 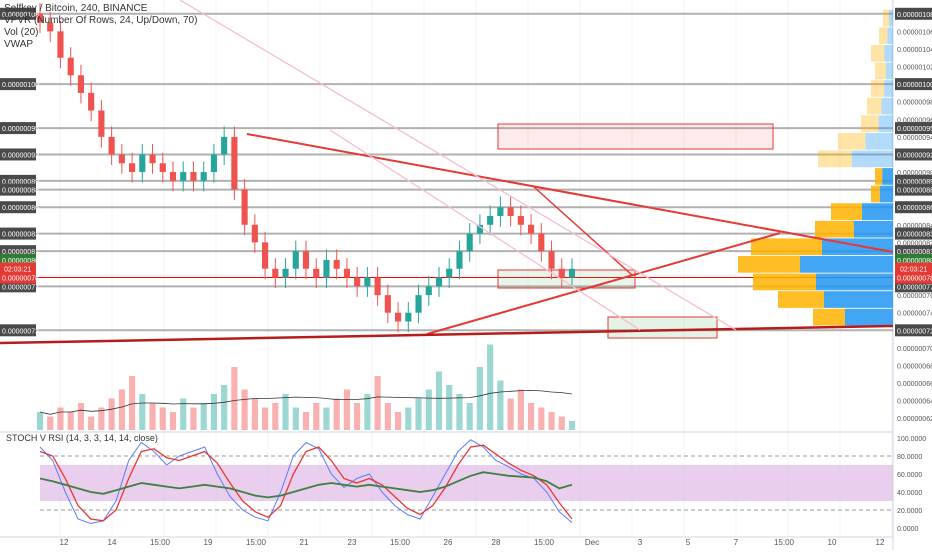 I want to click on time-tick-label: 21, so click(x=304, y=542).